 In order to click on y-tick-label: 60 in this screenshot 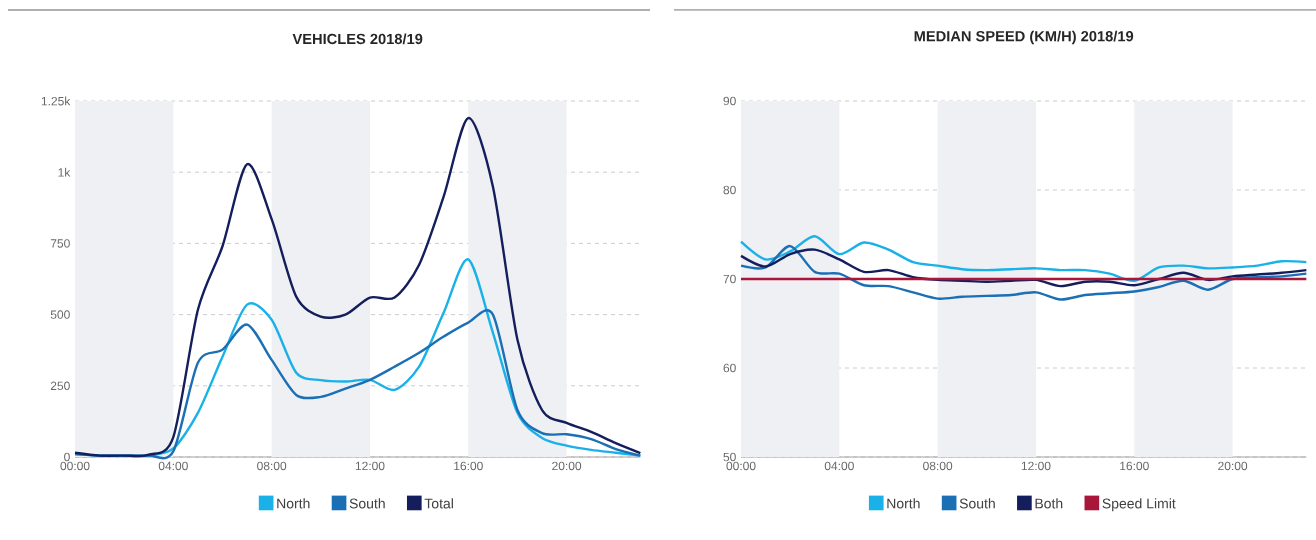, I will do `click(729, 368)`.